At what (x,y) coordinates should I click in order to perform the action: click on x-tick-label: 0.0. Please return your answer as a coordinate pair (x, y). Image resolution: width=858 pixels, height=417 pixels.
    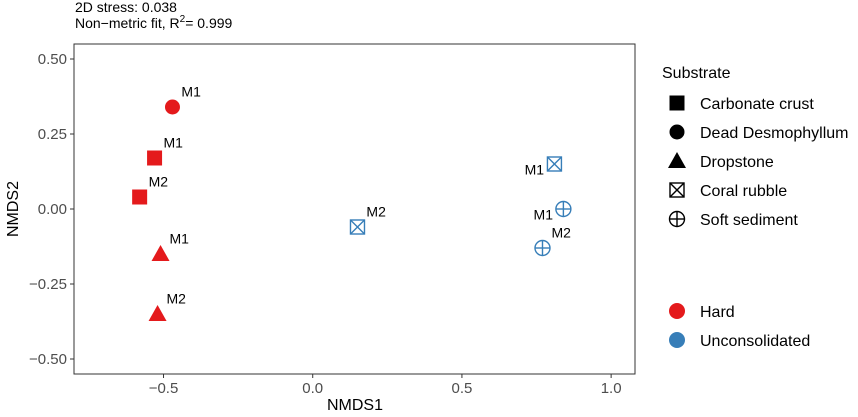
    Looking at the image, I should click on (312, 388).